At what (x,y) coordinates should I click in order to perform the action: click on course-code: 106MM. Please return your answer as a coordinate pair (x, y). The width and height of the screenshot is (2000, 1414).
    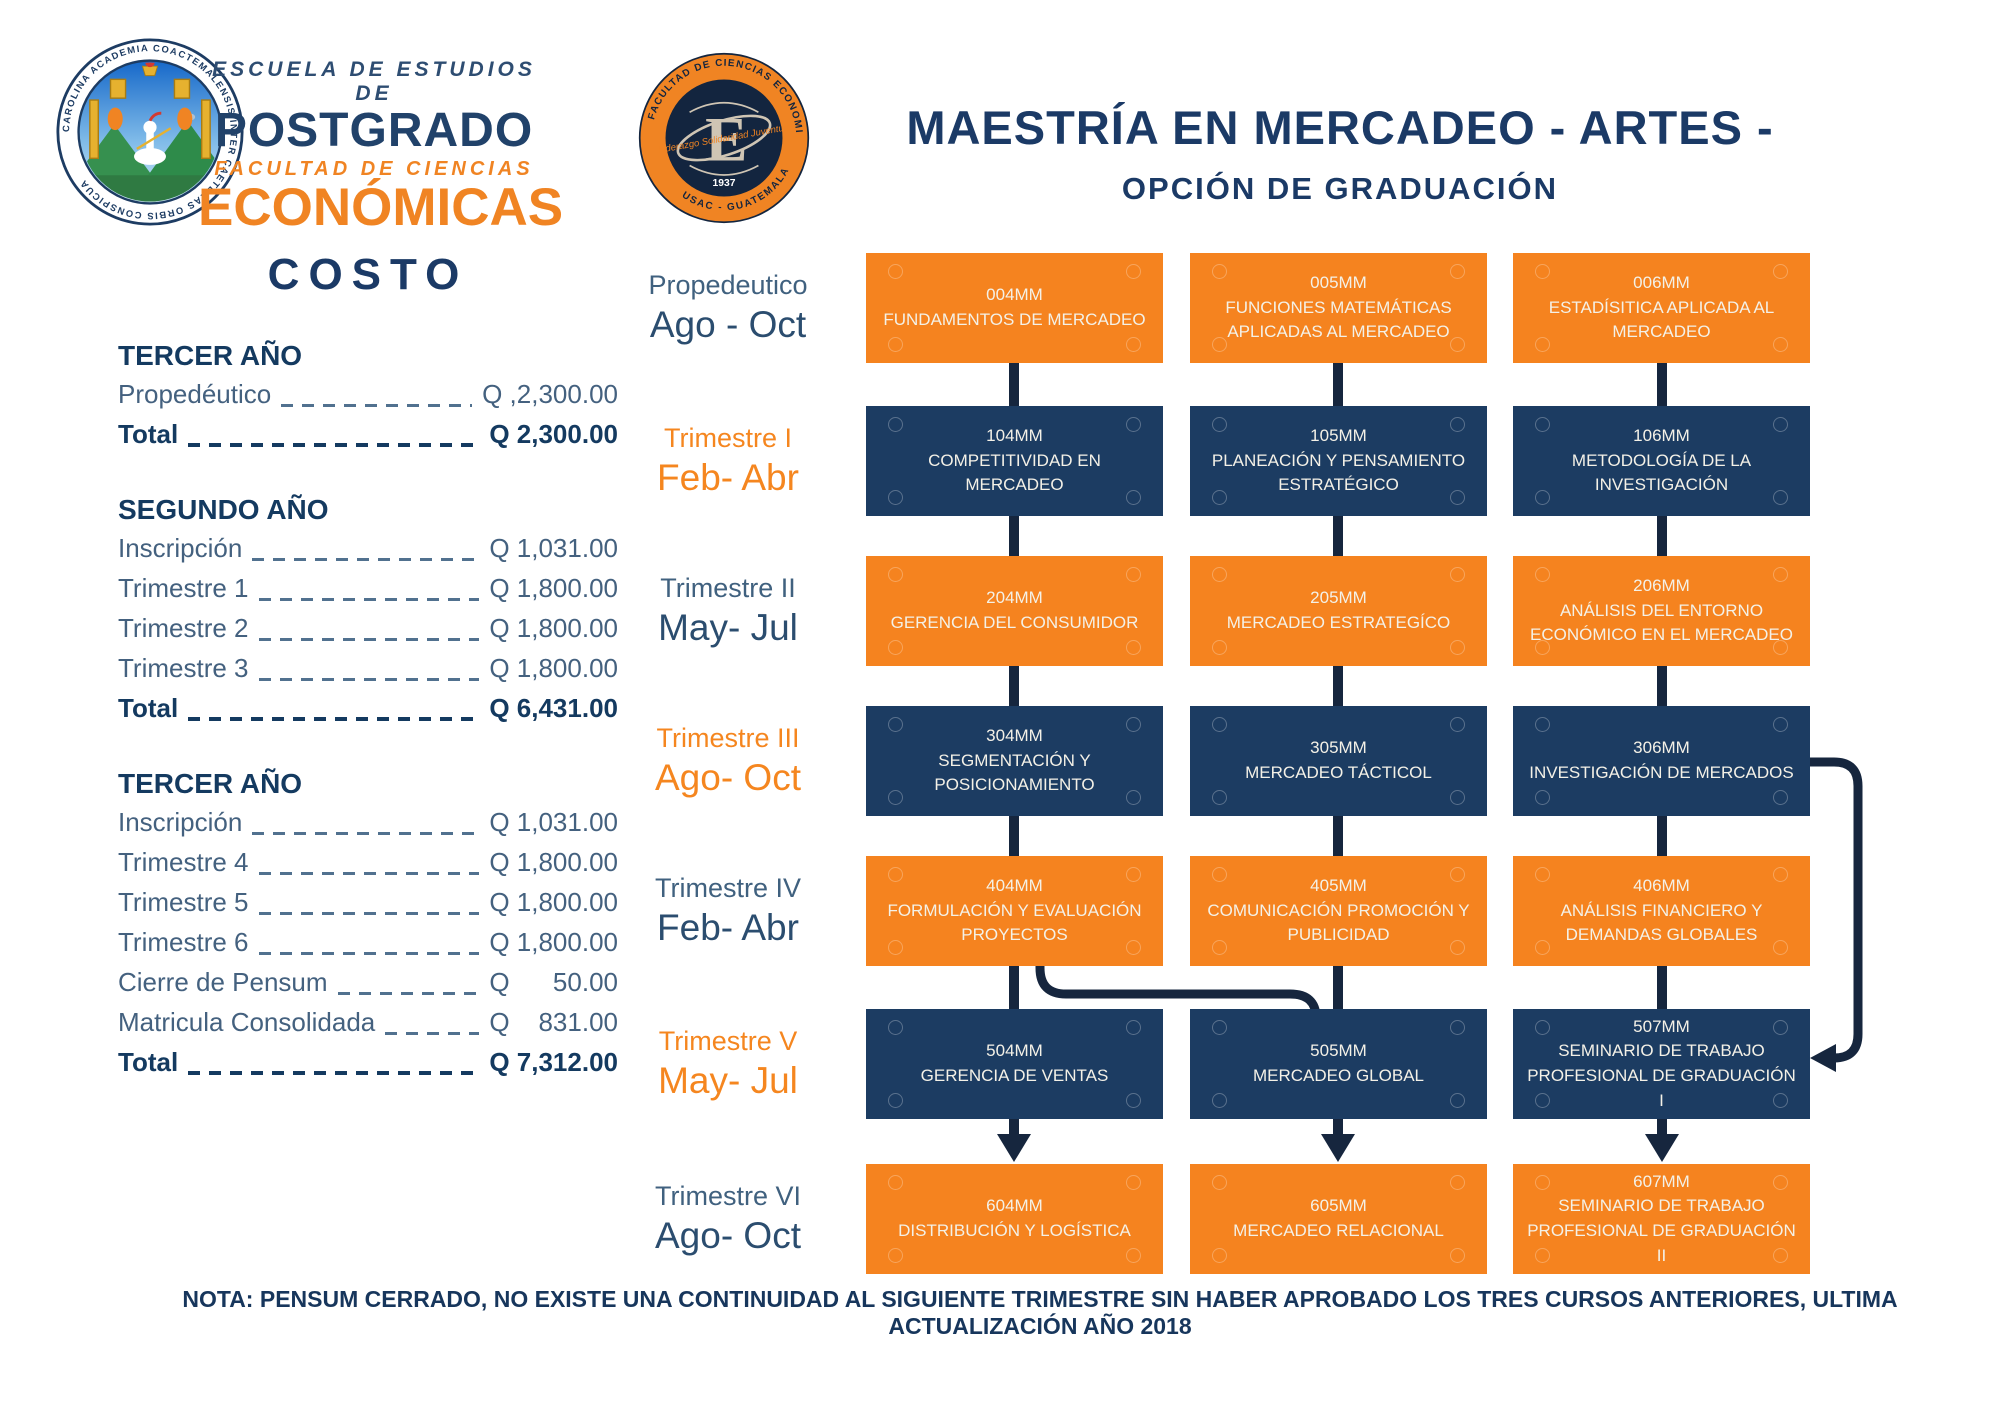
    Looking at the image, I should click on (1661, 436).